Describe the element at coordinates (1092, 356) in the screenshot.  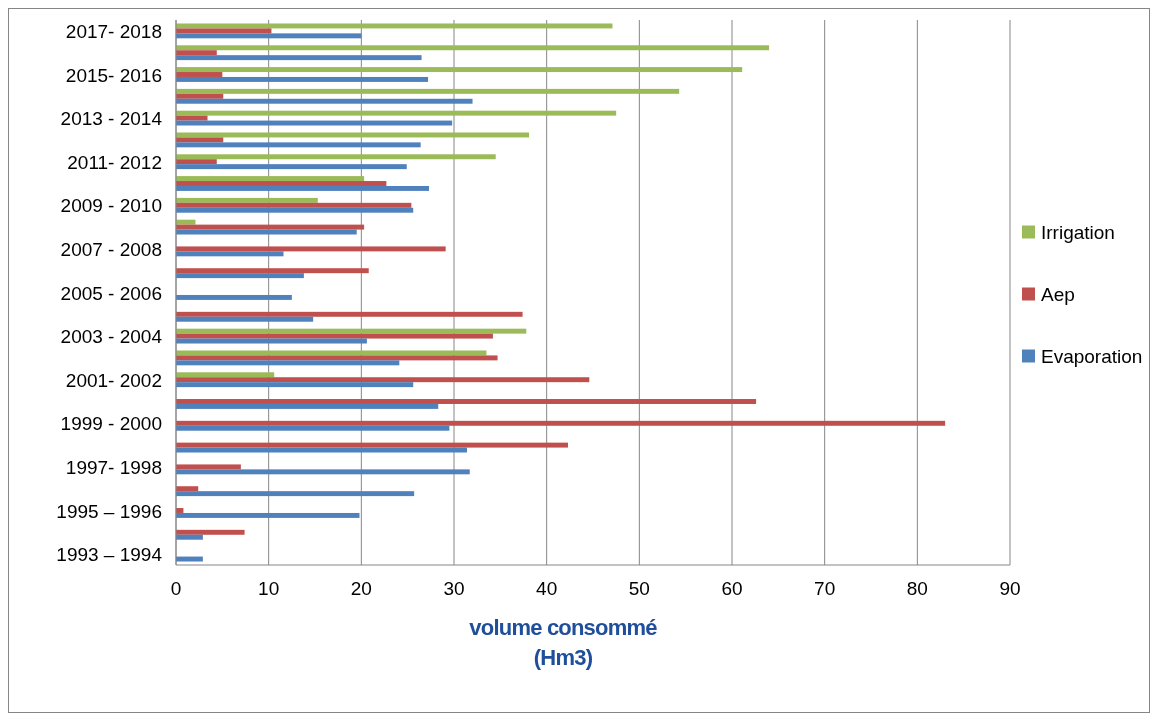
I see `legend-label: Evaporation` at that location.